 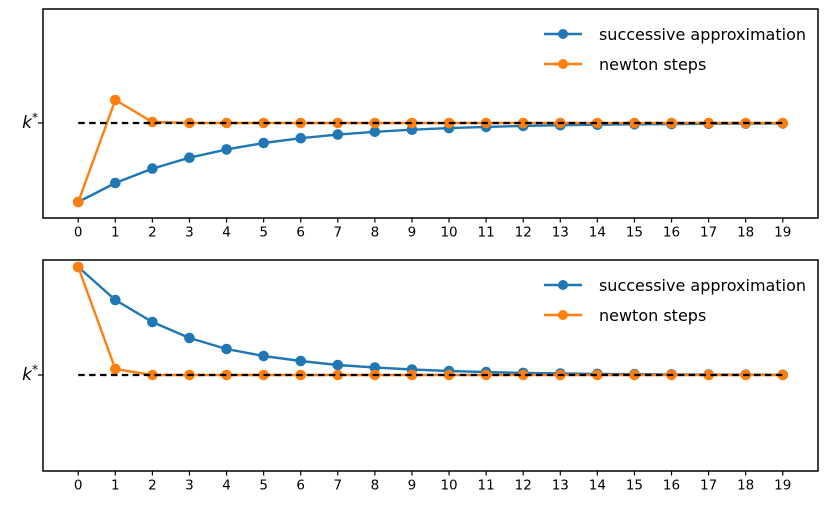 What do you see at coordinates (20, 375) in the screenshot?
I see `y-axis-label-kstar-bottom: k*` at bounding box center [20, 375].